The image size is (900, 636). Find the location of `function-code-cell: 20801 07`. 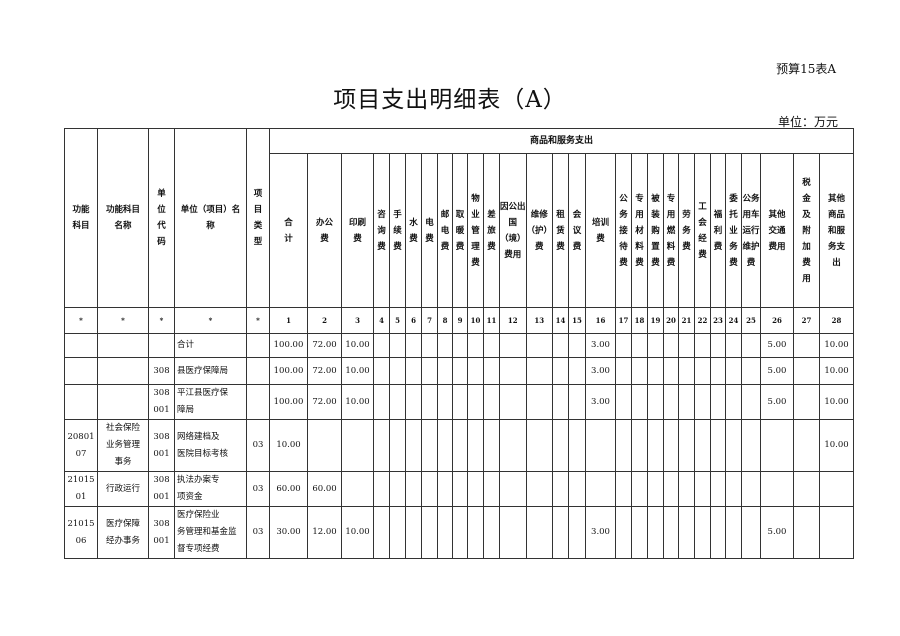

function-code-cell: 20801 07 is located at coordinates (81, 445).